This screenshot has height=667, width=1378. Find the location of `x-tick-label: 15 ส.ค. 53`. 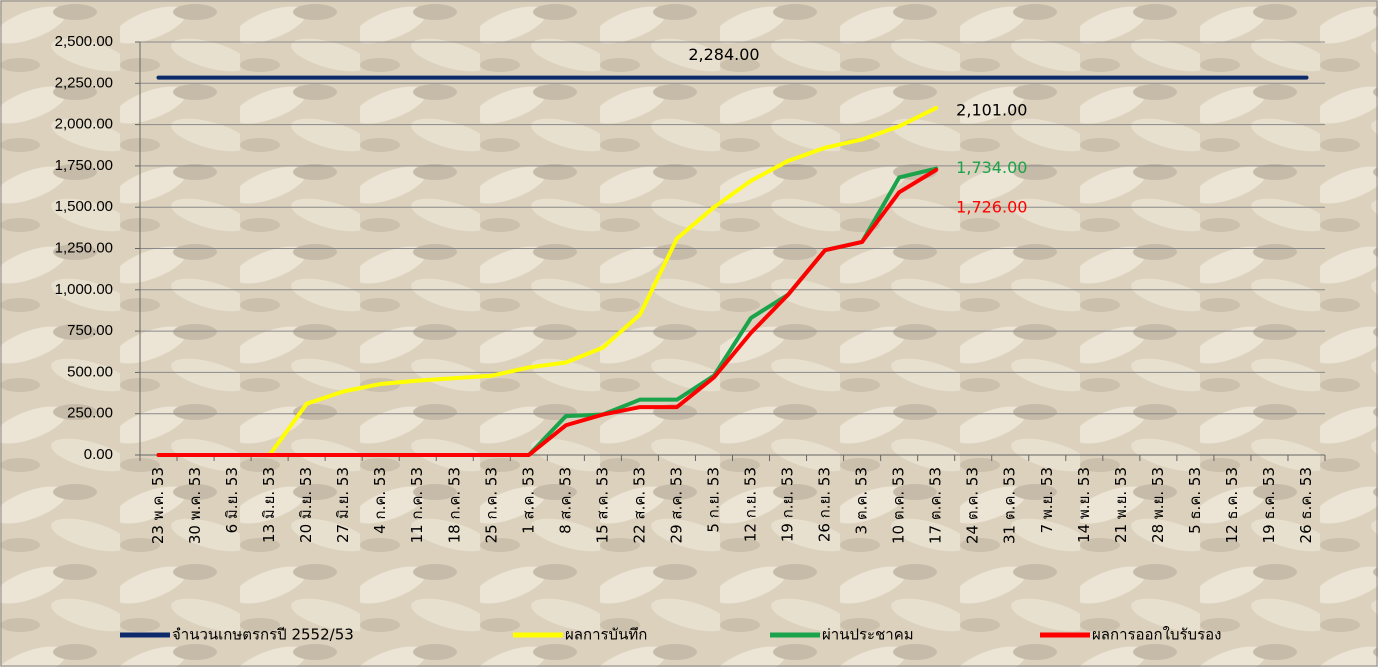

x-tick-label: 15 ส.ค. 53 is located at coordinates (602, 505).